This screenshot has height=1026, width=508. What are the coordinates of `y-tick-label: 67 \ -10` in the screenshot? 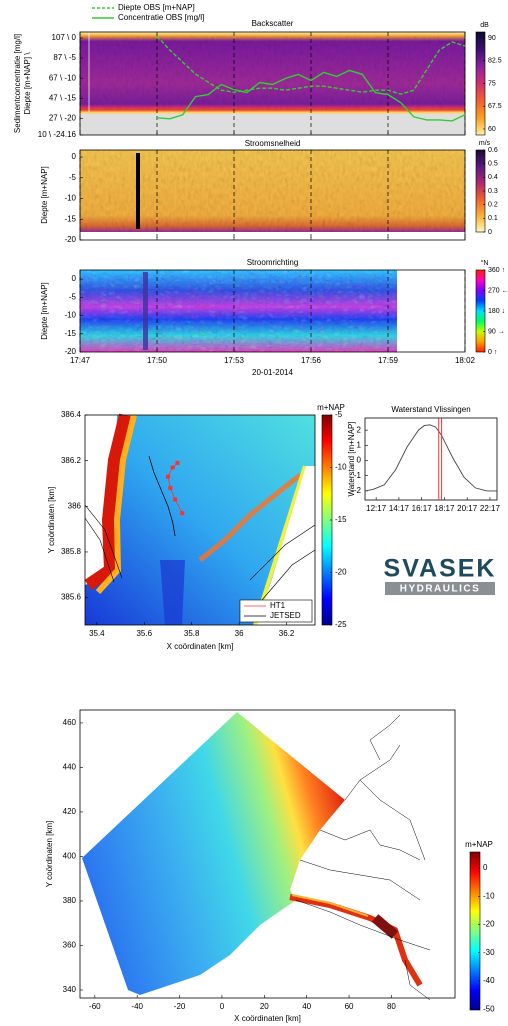 It's located at (63, 77).